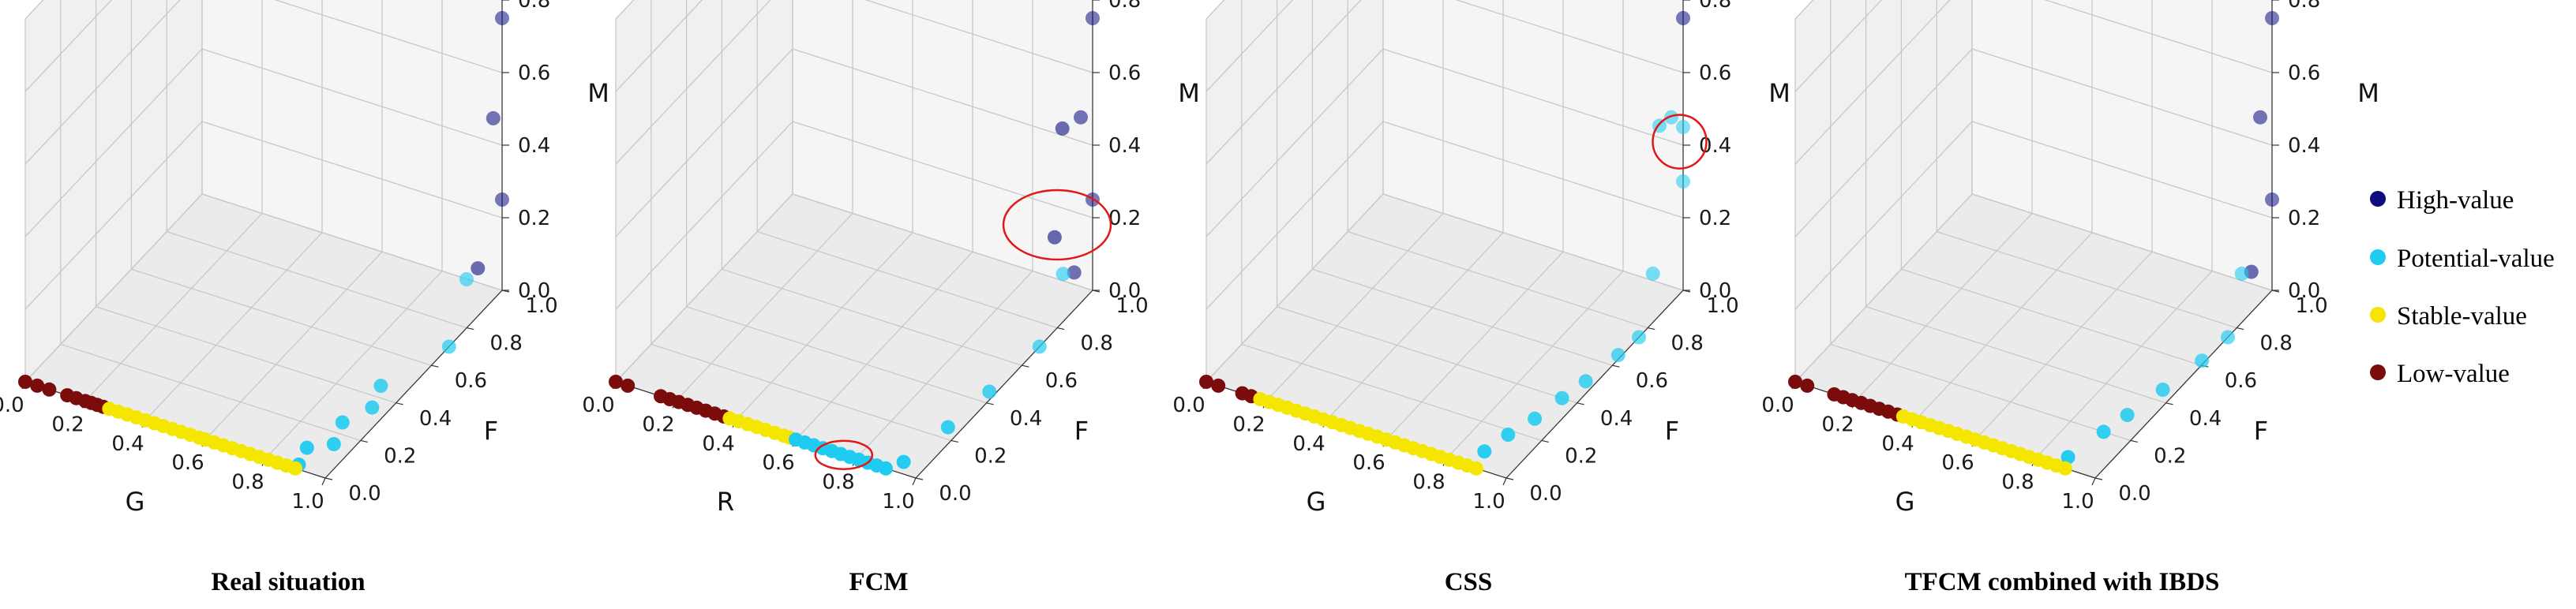  What do you see at coordinates (1616, 419) in the screenshot?
I see `y-tick-label: 0.4` at bounding box center [1616, 419].